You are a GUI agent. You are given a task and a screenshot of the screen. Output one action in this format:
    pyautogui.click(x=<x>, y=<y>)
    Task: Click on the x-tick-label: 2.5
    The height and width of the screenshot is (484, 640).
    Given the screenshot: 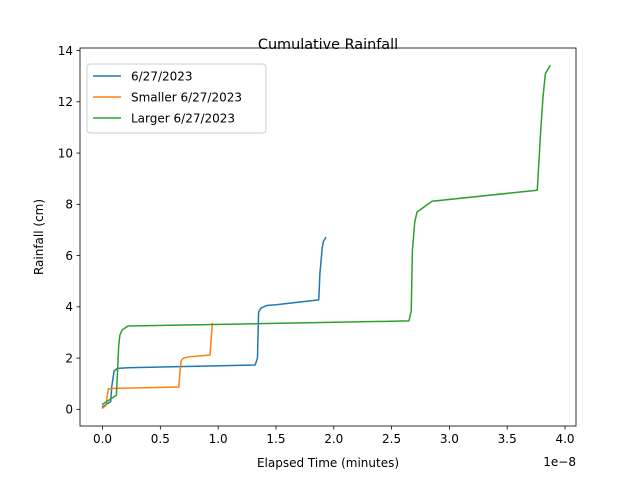 What is the action you would take?
    pyautogui.click(x=391, y=439)
    